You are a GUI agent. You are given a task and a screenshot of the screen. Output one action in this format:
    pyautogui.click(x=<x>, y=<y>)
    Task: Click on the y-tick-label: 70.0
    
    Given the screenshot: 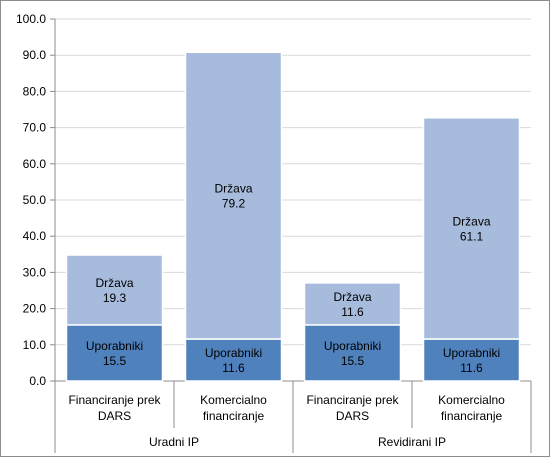 What is the action you would take?
    pyautogui.click(x=35, y=128)
    